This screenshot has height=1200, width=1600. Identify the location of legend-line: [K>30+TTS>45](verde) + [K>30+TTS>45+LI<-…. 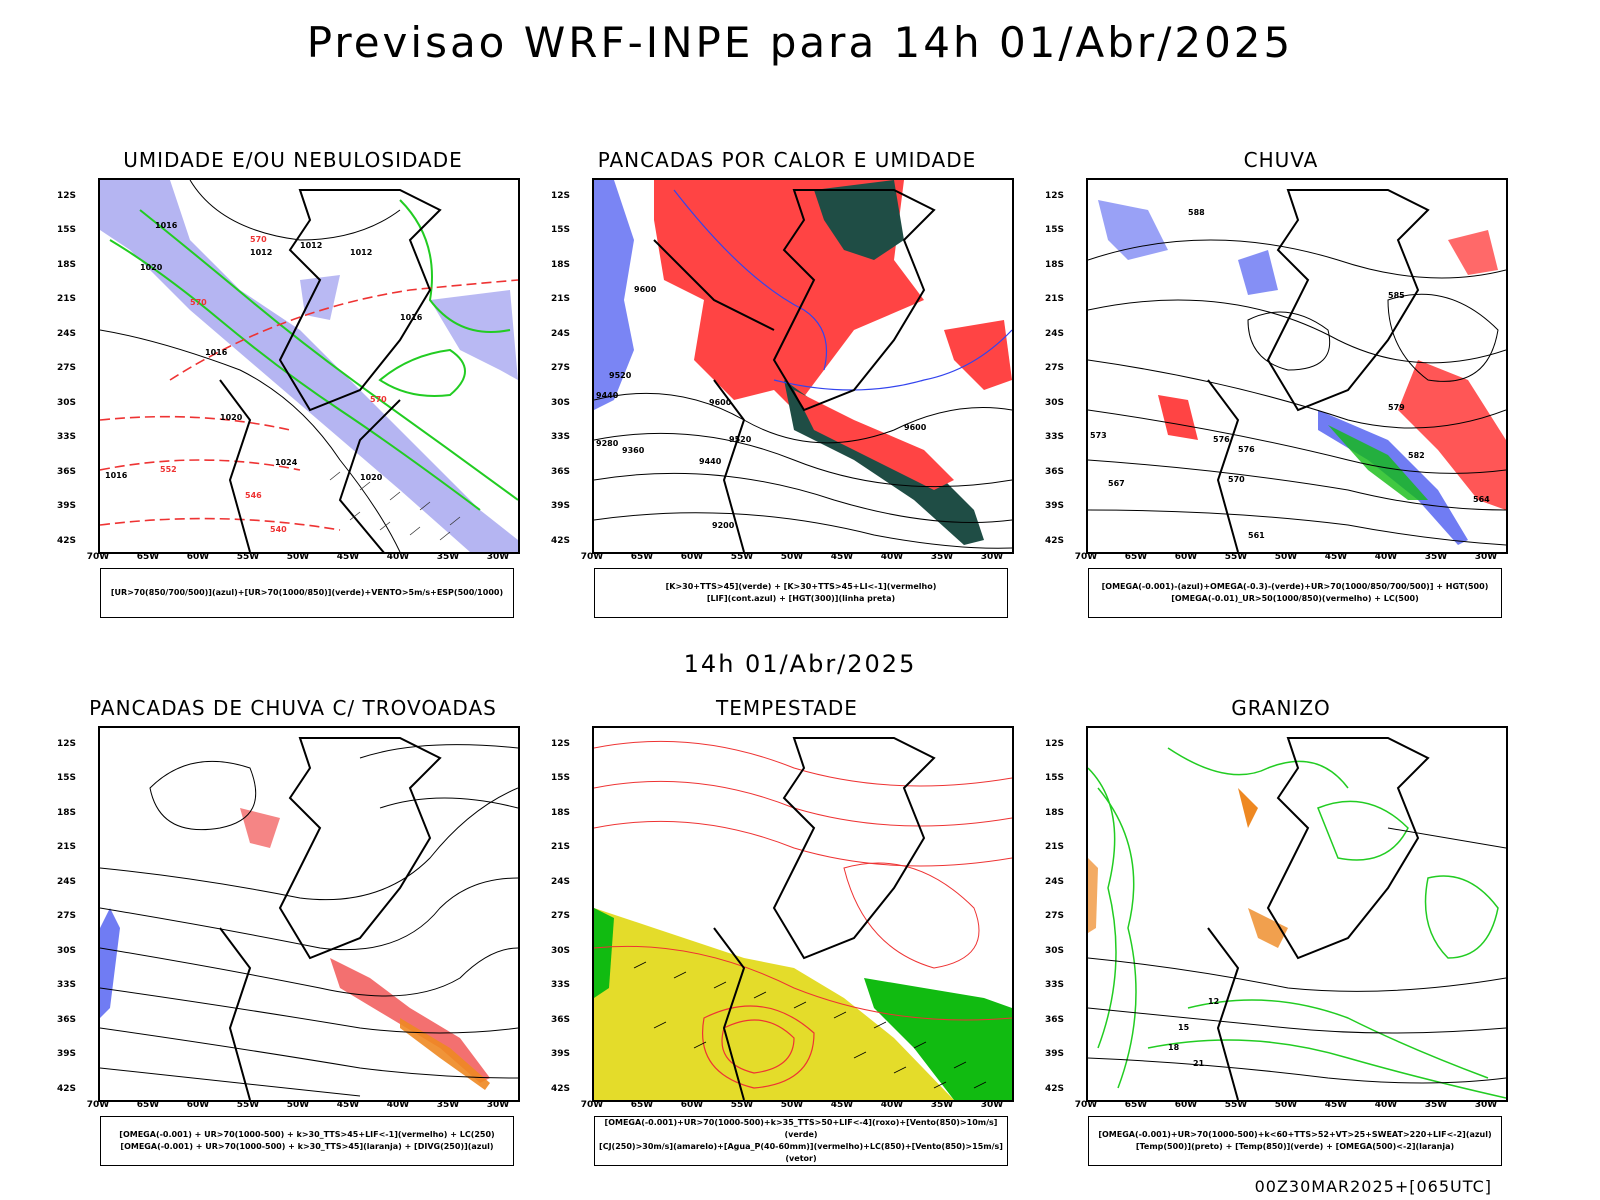
(801, 586).